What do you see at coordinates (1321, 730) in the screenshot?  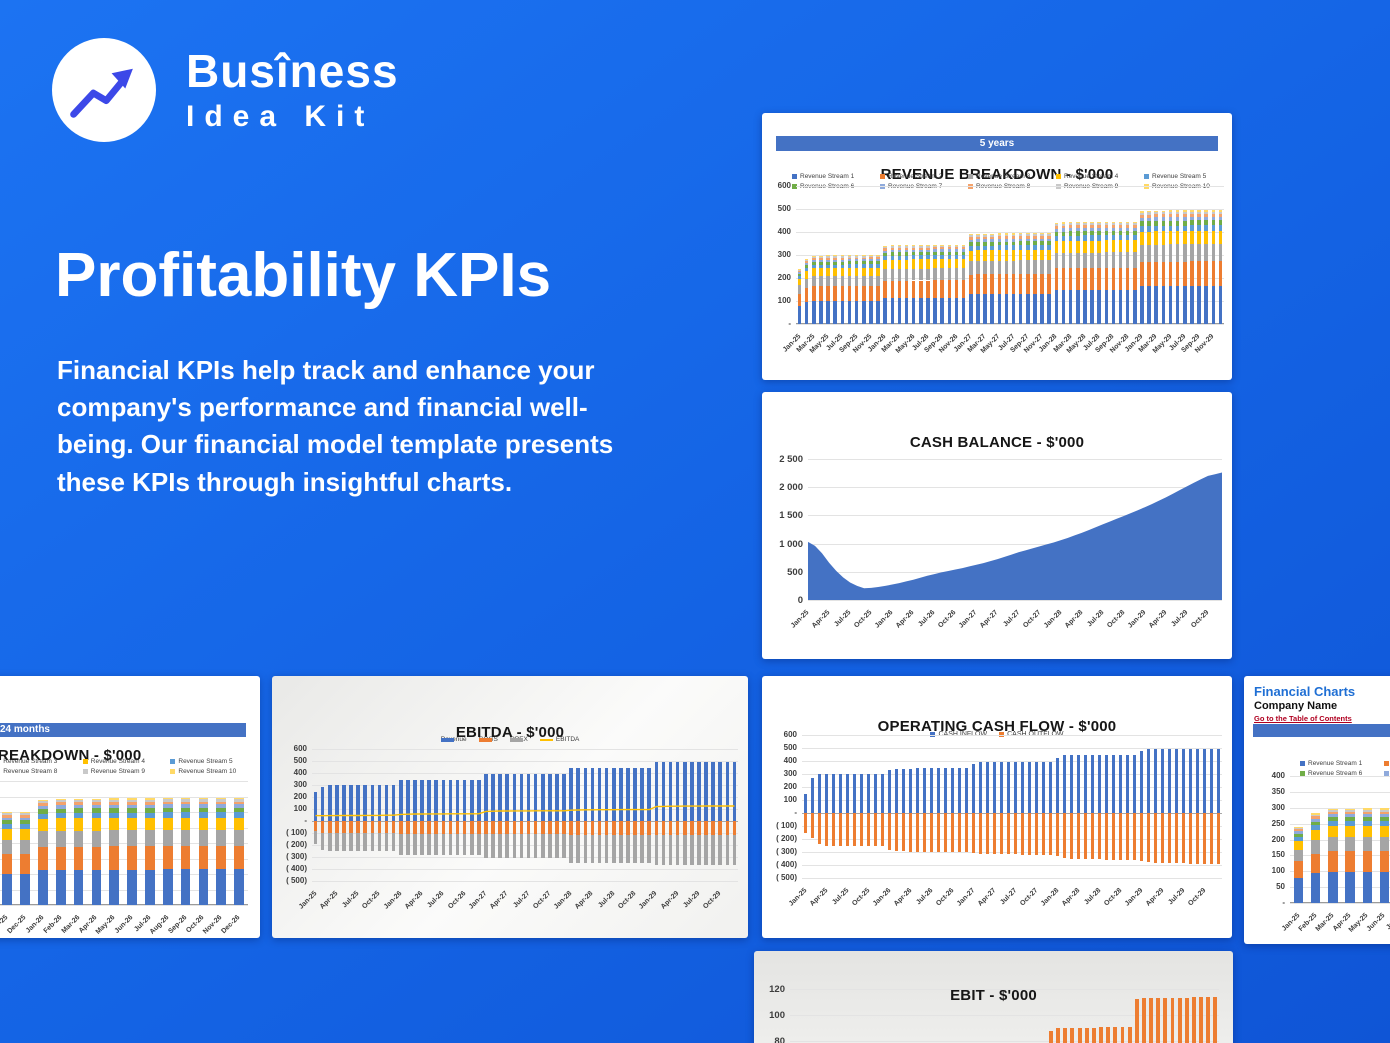 I see `period-banner` at bounding box center [1321, 730].